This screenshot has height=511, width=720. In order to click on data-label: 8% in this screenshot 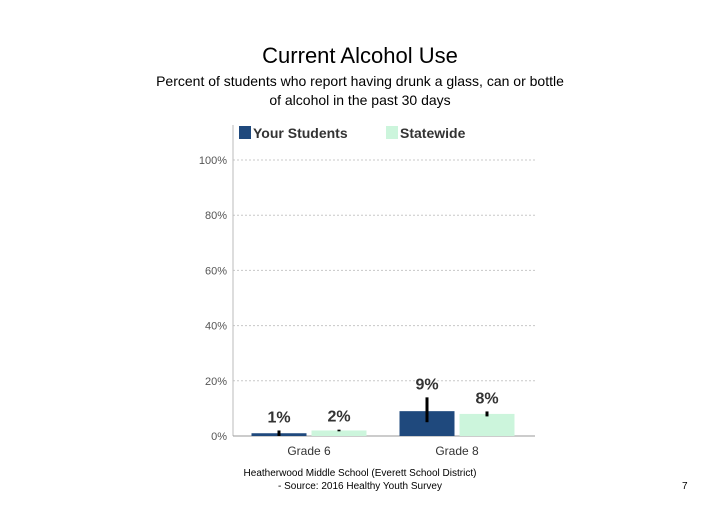, I will do `click(486, 398)`.